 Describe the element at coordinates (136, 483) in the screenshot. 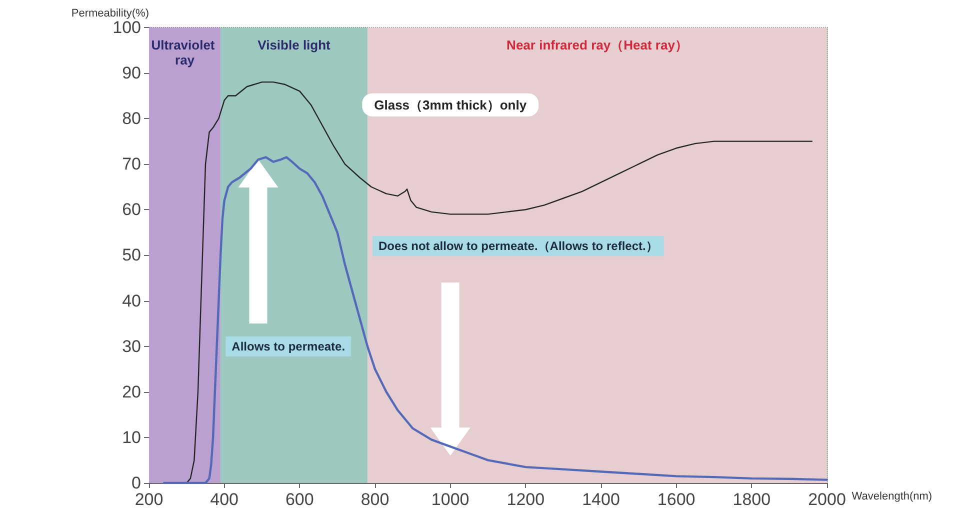

I see `y-tick-label: 0` at that location.